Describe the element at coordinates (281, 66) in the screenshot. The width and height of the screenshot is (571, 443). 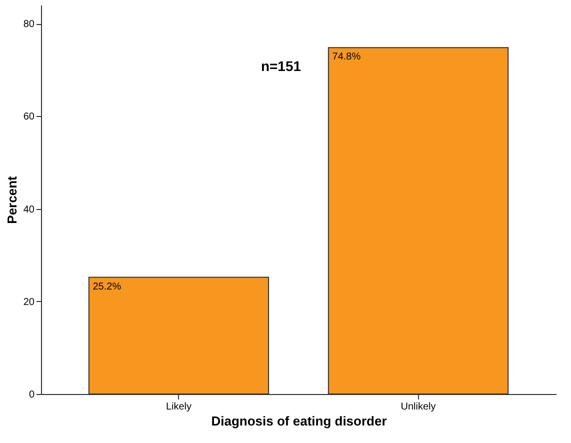
I see `annotation: n=151` at that location.